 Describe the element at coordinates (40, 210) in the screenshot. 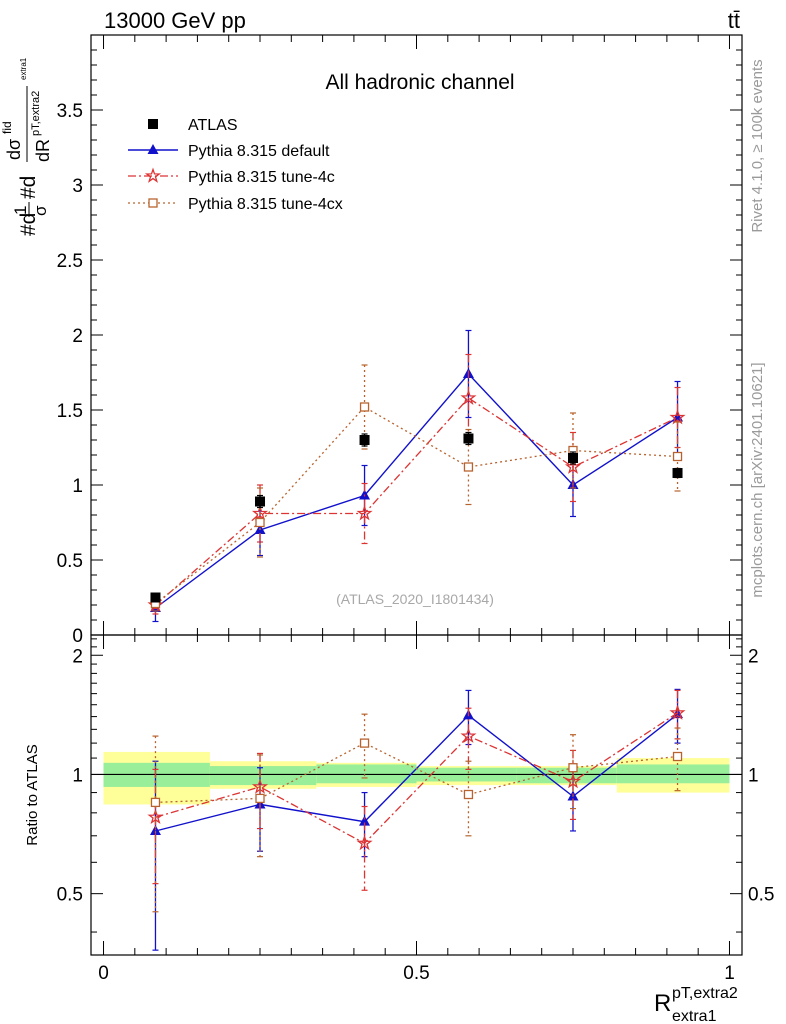

I see `ylabel-sigma: σ` at that location.